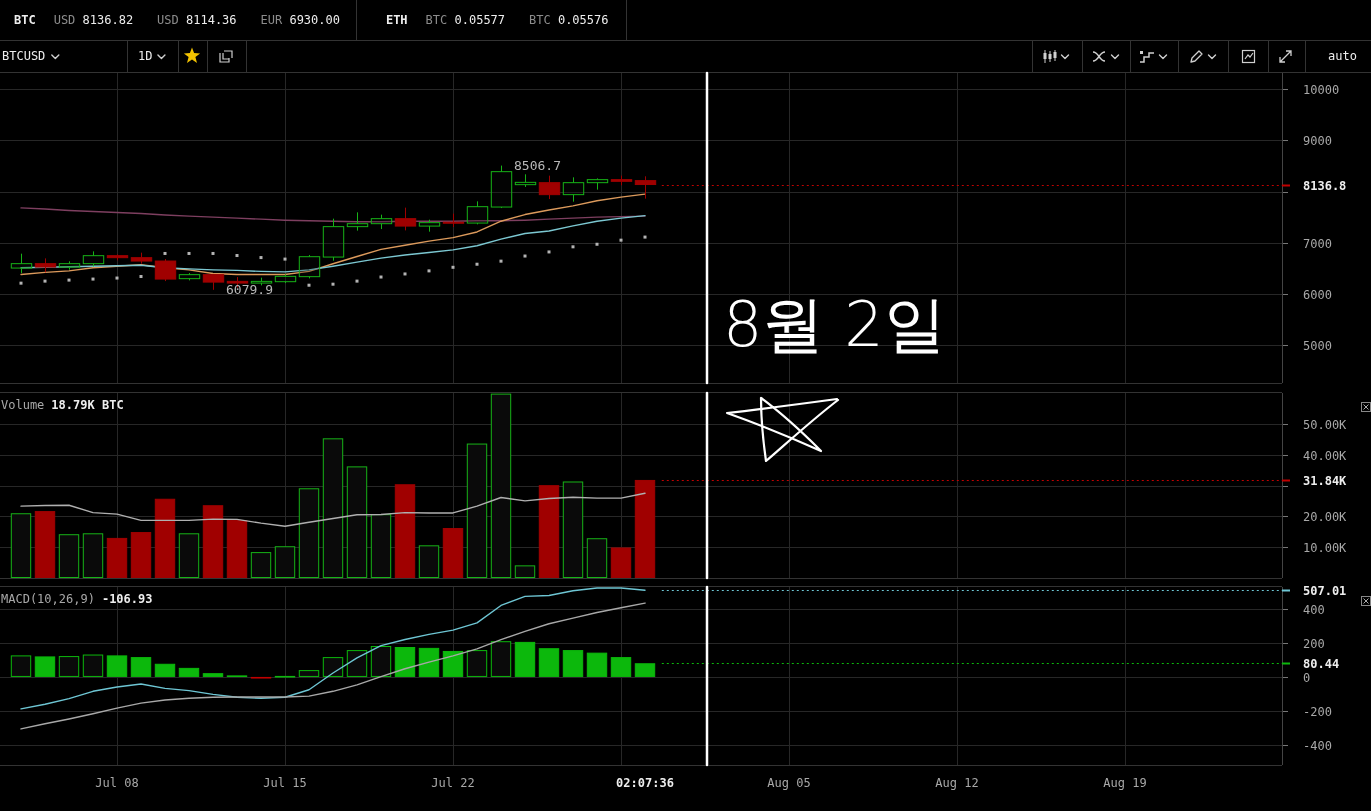 Image resolution: width=1371 pixels, height=811 pixels. What do you see at coordinates (1342, 56) in the screenshot?
I see `text: auto` at bounding box center [1342, 56].